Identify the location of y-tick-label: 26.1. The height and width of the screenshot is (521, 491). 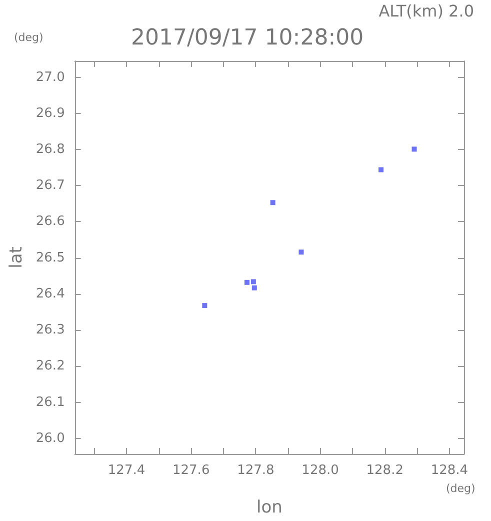
(50, 402).